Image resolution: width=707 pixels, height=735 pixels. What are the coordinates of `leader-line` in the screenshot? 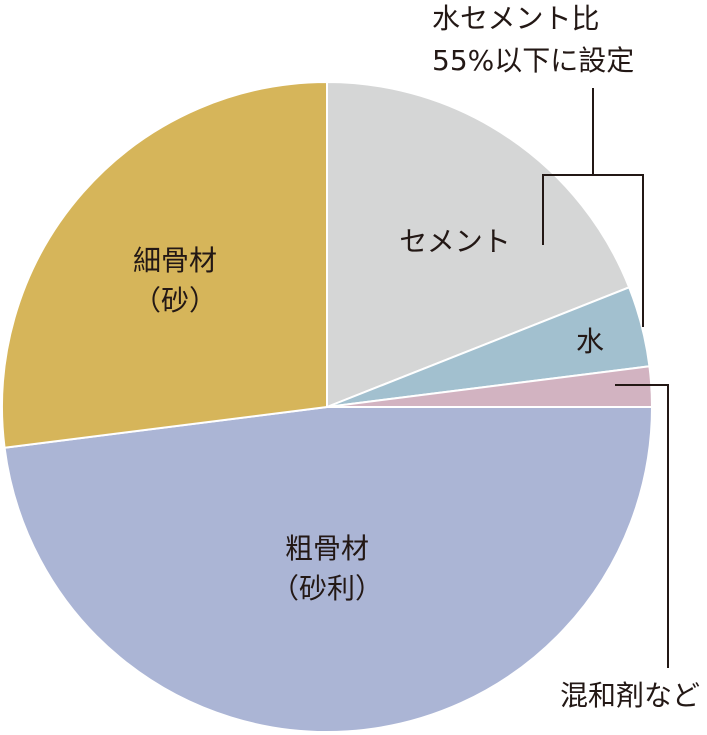 It's located at (642, 526).